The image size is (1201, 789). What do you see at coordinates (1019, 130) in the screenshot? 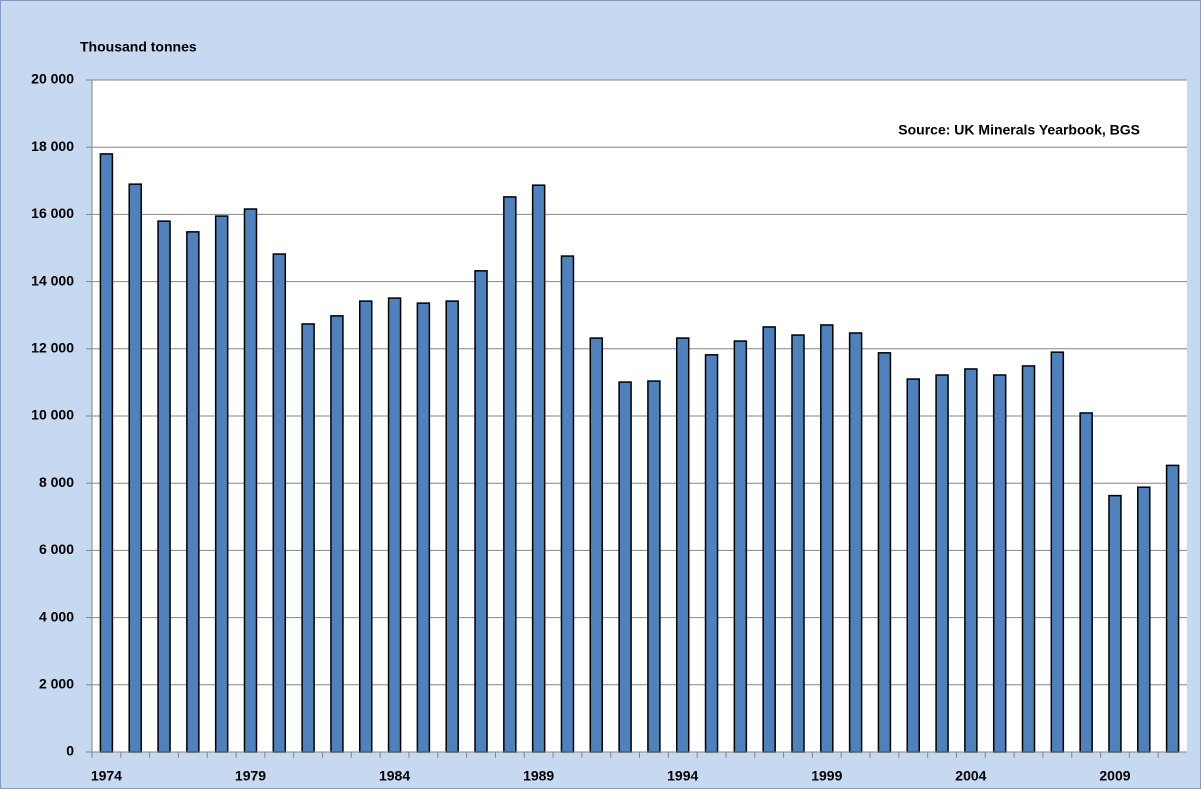
I see `annotation: Source: UK Minerals Yearbook, BGS` at bounding box center [1019, 130].